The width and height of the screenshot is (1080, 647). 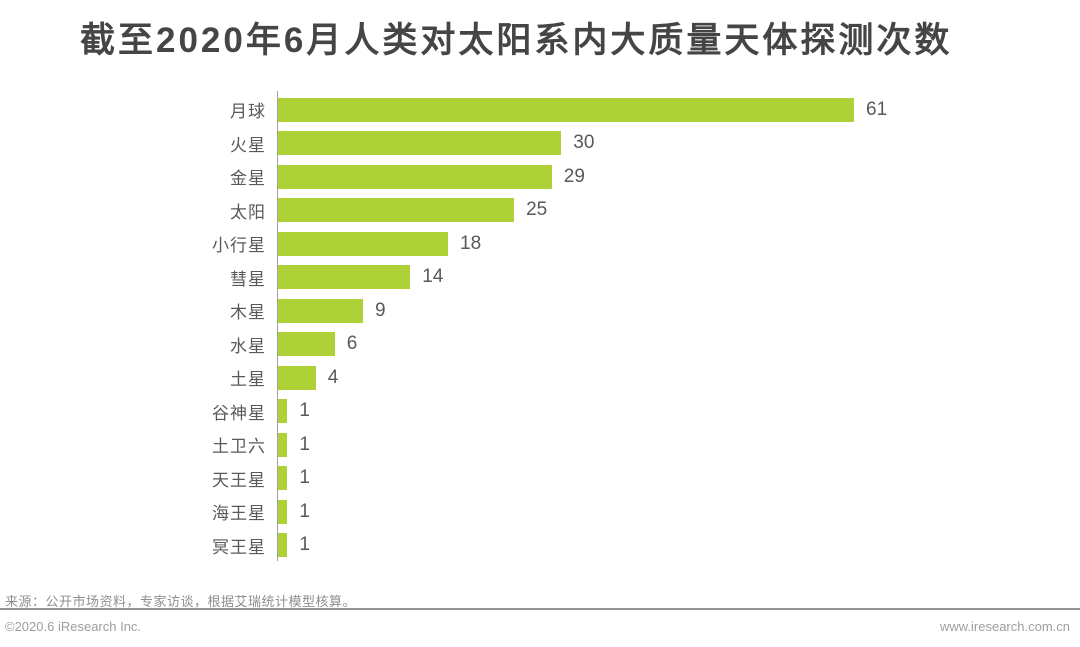 What do you see at coordinates (239, 413) in the screenshot?
I see `category-label: 谷神星` at bounding box center [239, 413].